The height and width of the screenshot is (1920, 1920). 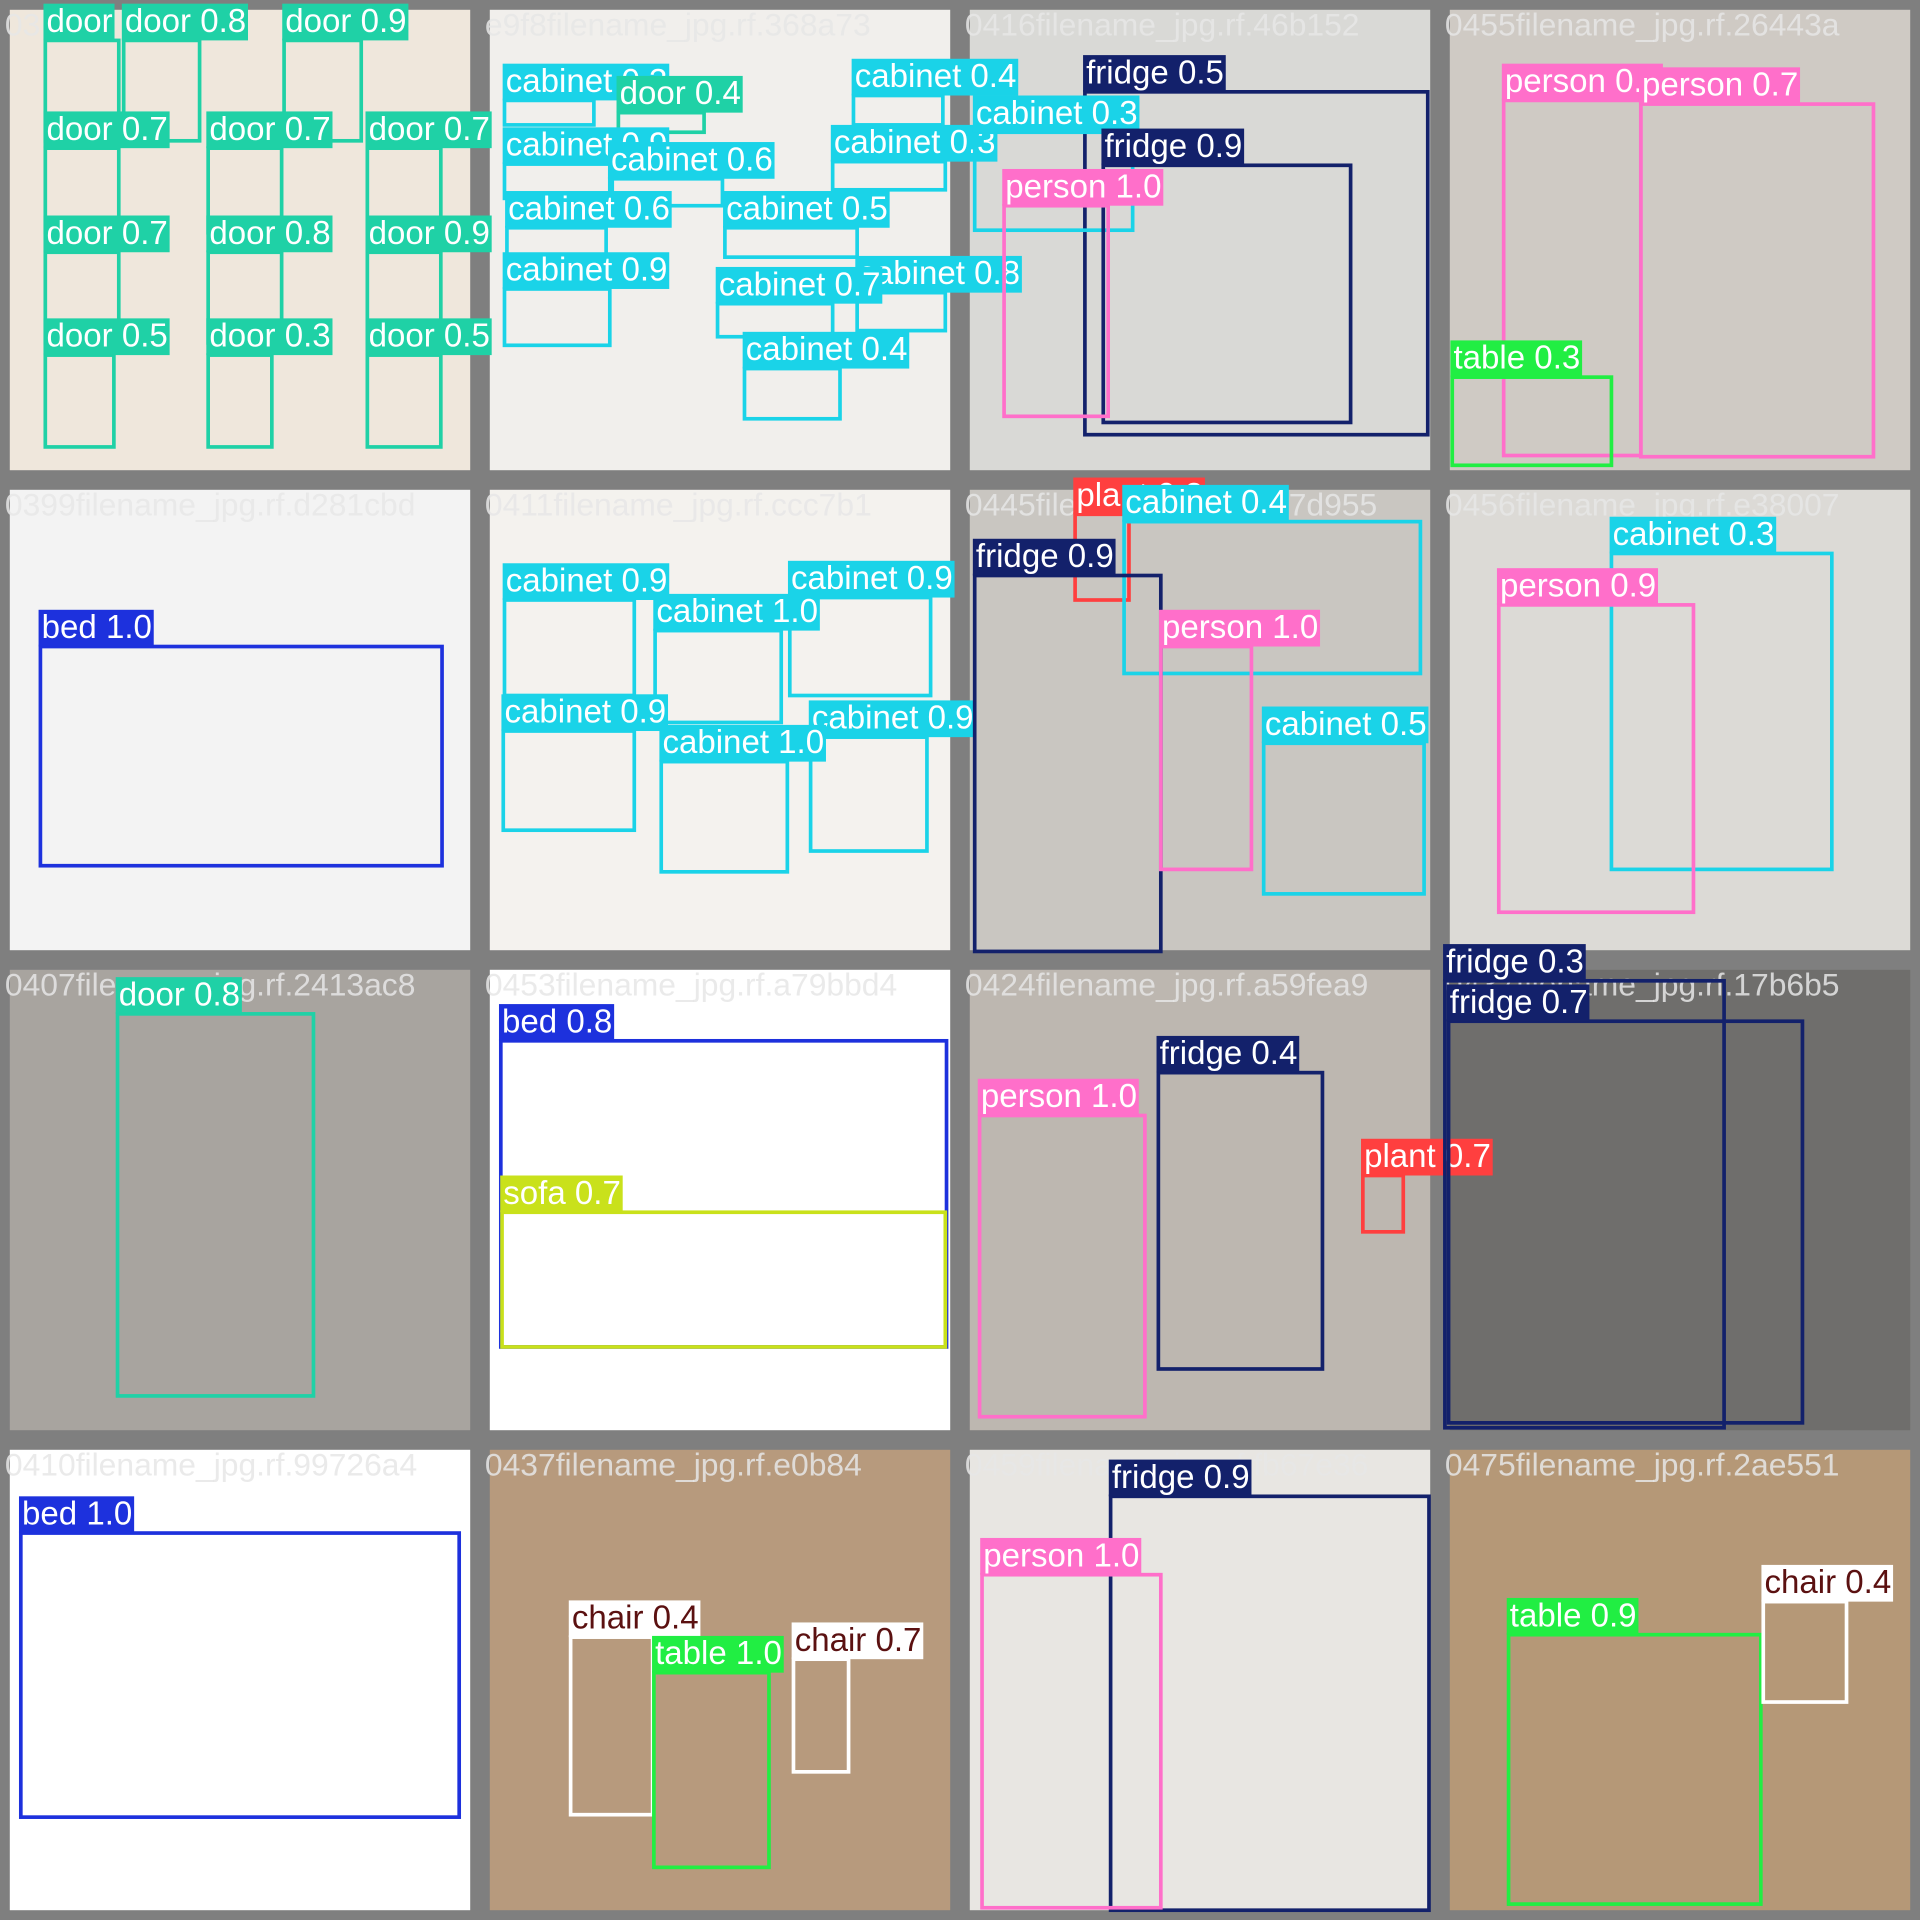 I want to click on detection-label: person 0.9, so click(x=1578, y=585).